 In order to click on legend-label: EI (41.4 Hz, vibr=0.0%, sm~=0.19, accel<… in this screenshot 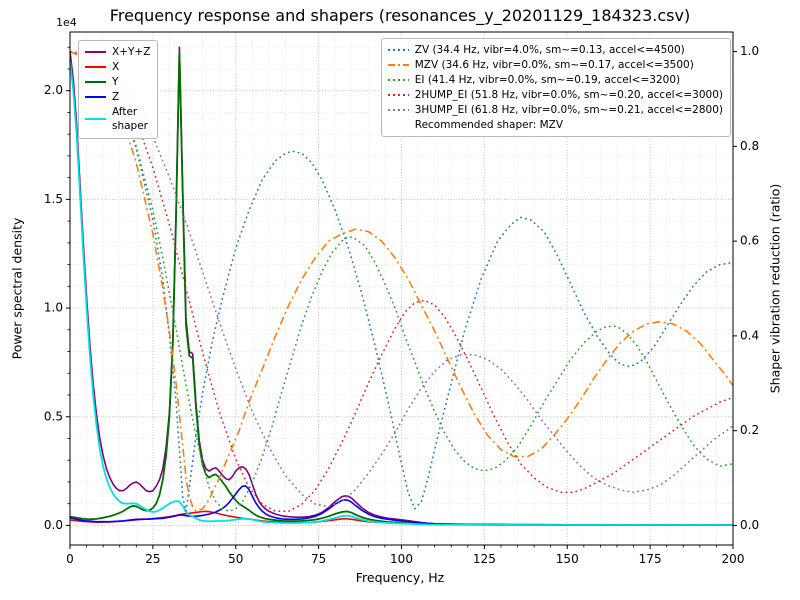, I will do `click(547, 80)`.